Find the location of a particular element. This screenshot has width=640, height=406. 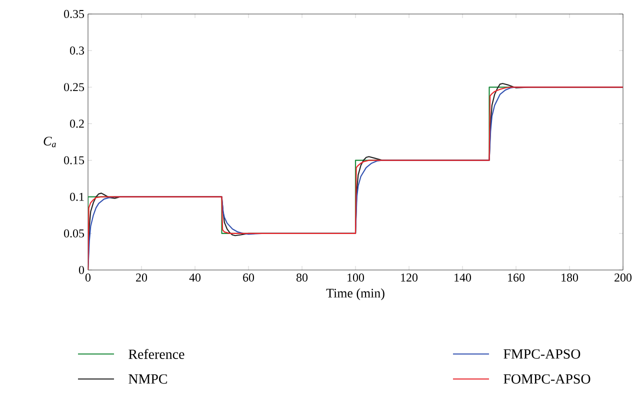

x-tick-label: 180 is located at coordinates (570, 278).